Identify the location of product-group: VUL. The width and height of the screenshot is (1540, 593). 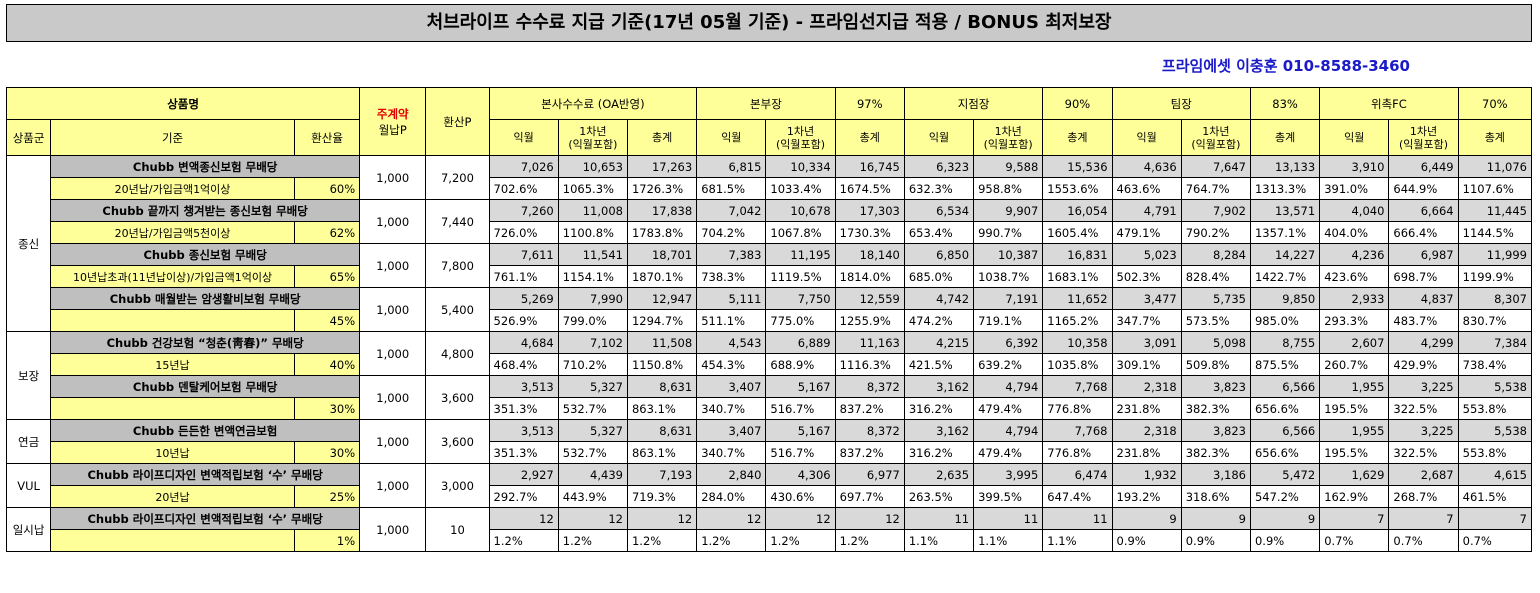
(28, 485).